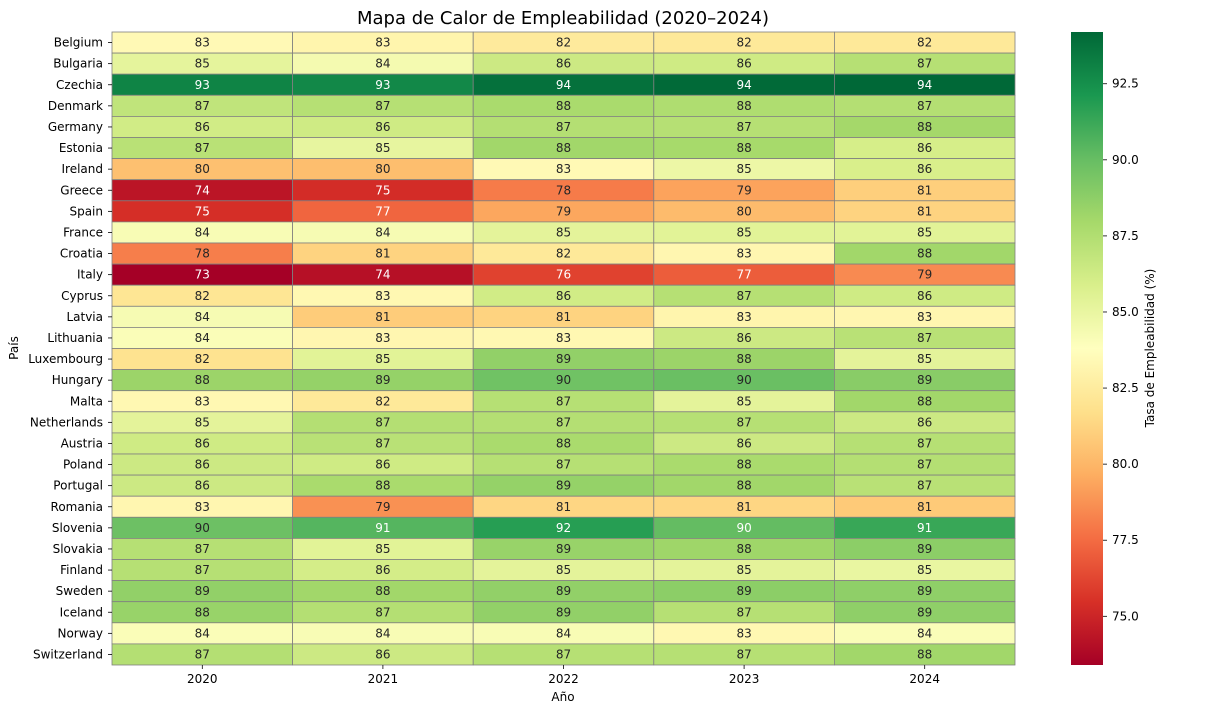 This screenshot has width=1220, height=705. I want to click on cell-value-label: 90, so click(202, 528).